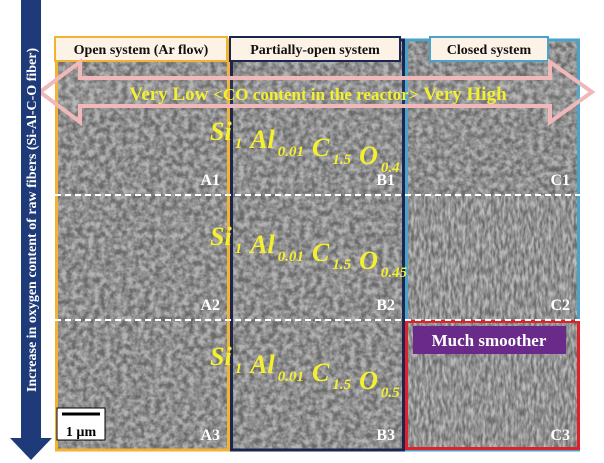 The image size is (604, 463). I want to click on side-arrow-head, so click(31, 449).